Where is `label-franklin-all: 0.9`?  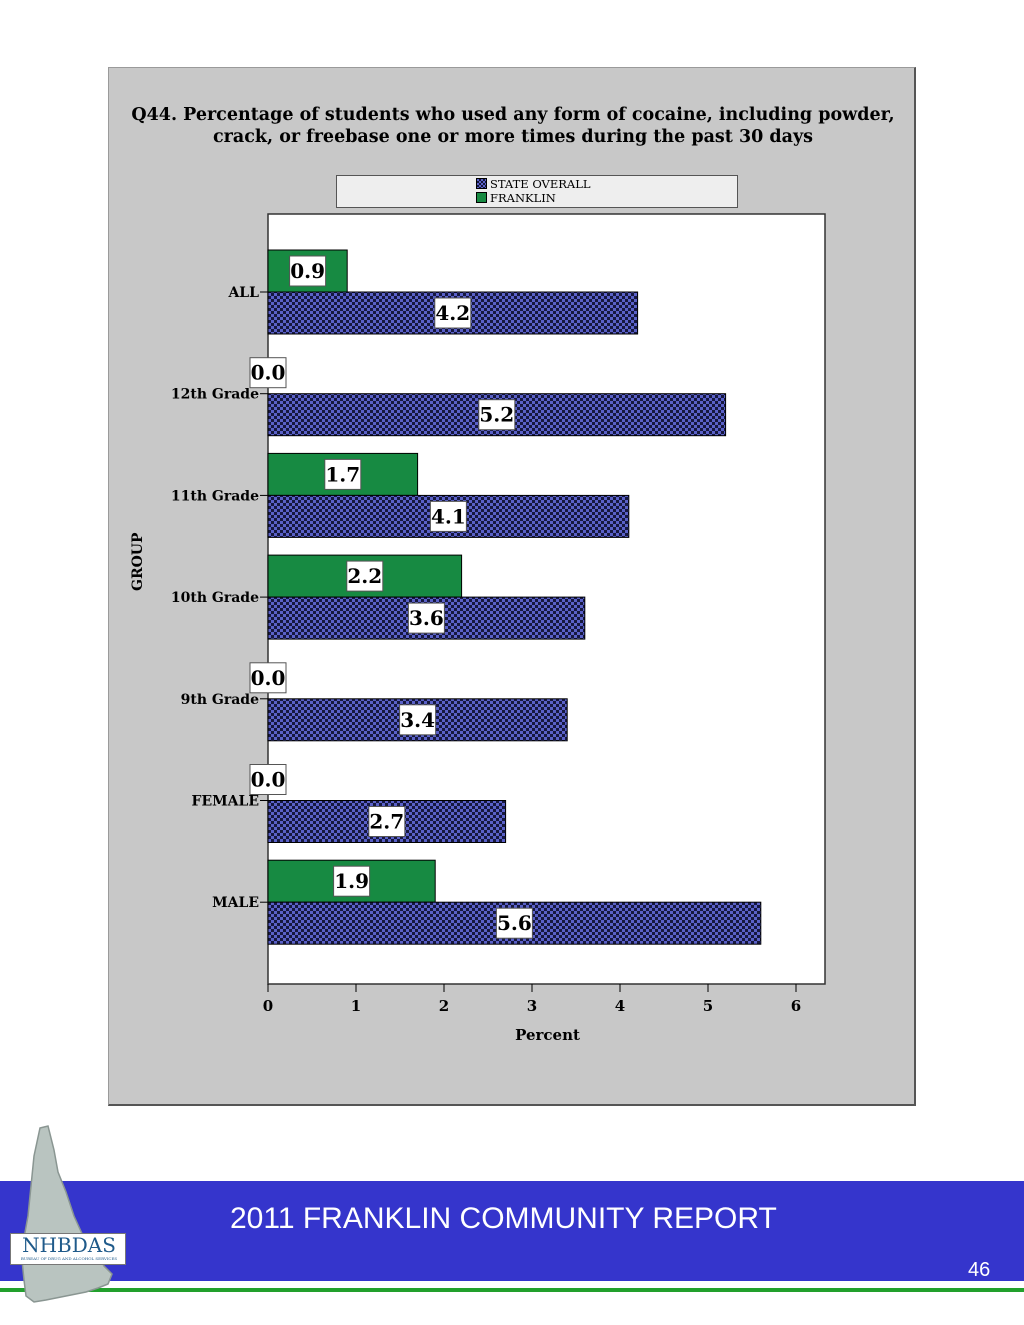 label-franklin-all: 0.9 is located at coordinates (307, 271).